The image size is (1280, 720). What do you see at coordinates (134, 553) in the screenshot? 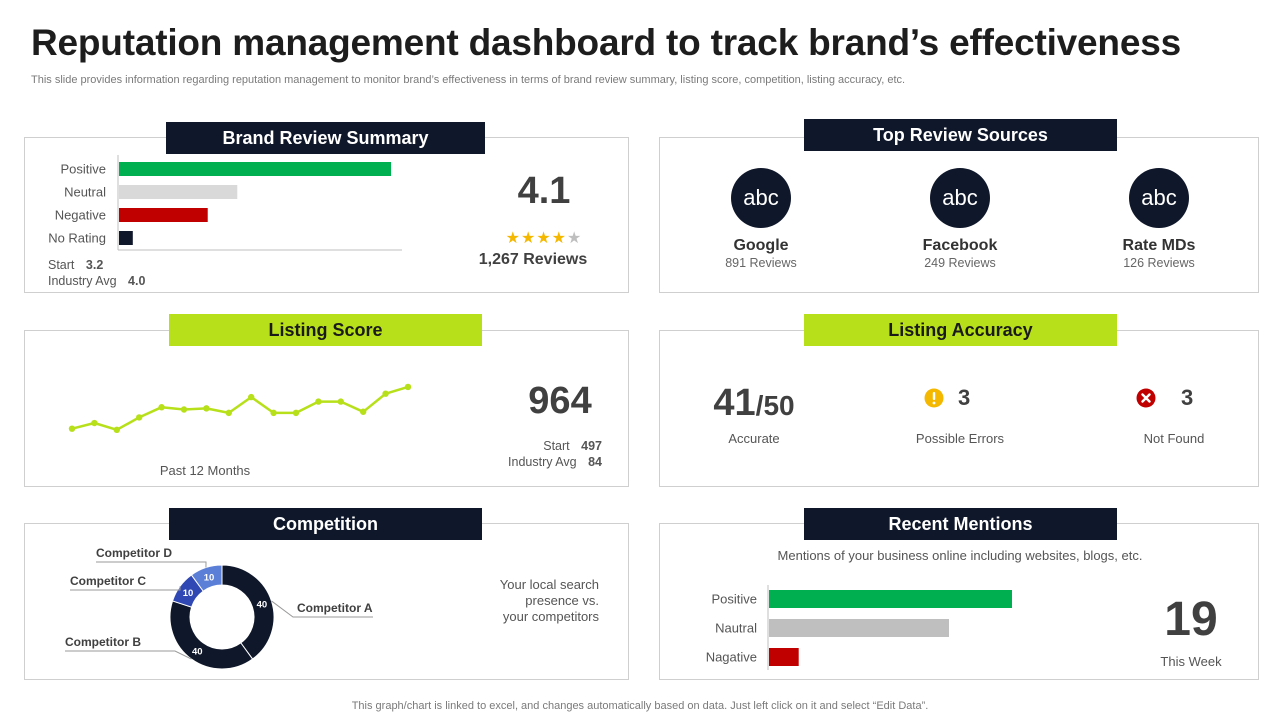
I see `donut-label-competitor-d: Competitor D` at bounding box center [134, 553].